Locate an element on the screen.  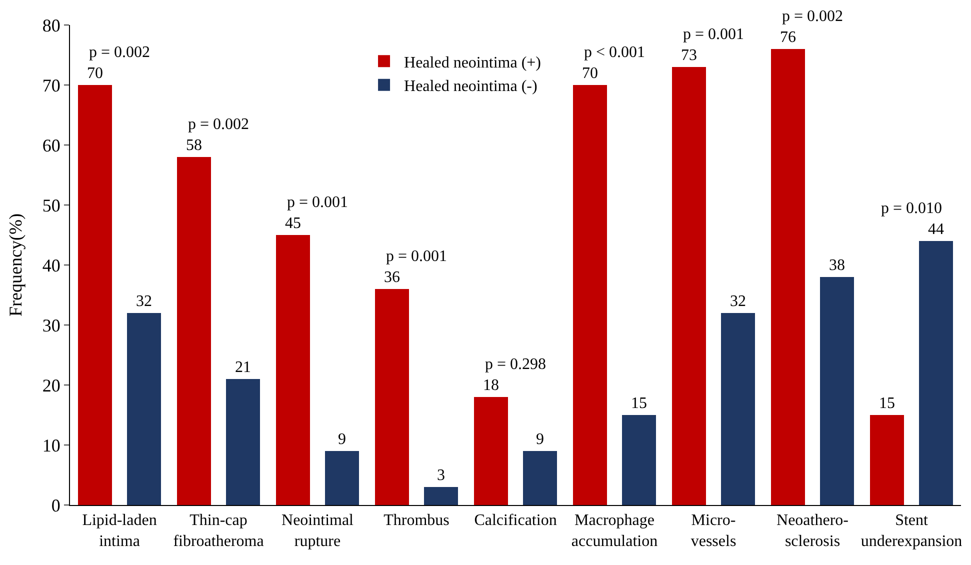
x-tick-label: Neoathero- sclerosis is located at coordinates (812, 531).